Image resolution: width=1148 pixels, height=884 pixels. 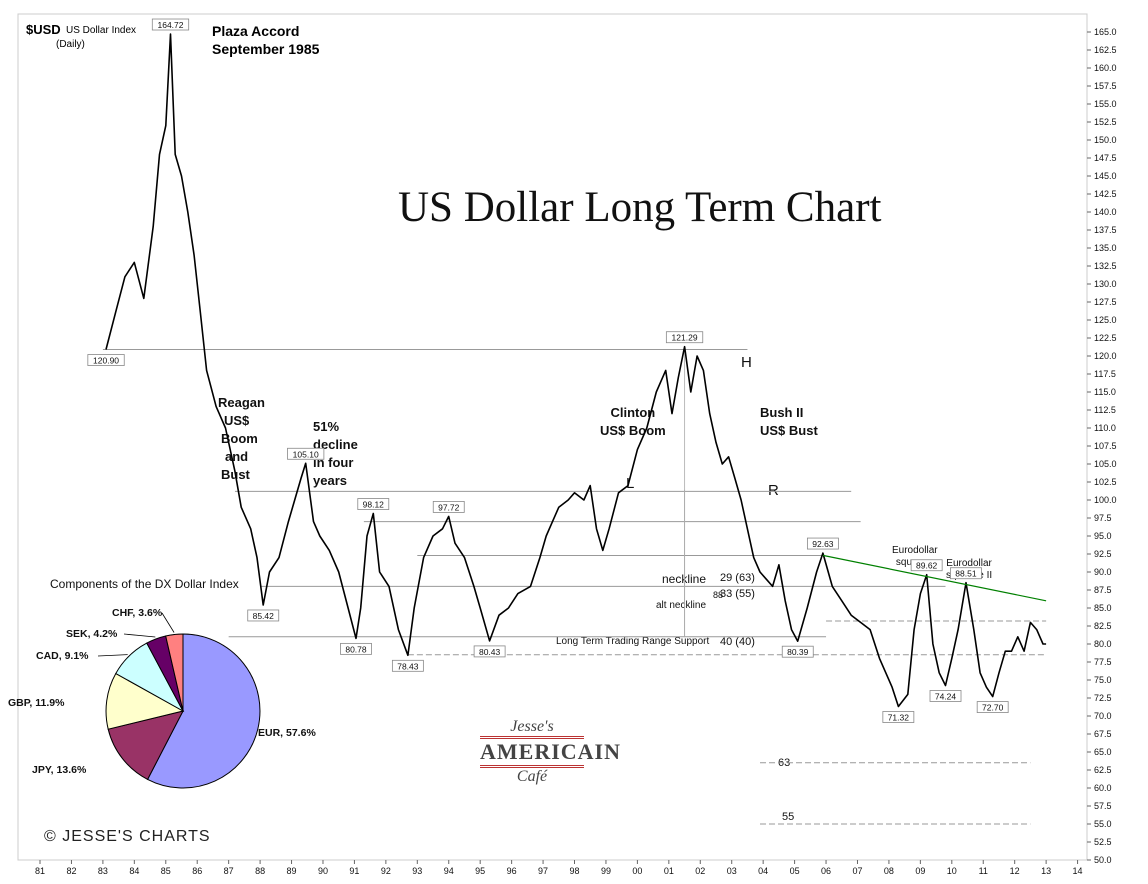 I want to click on data-label: 164.72, so click(x=170, y=24).